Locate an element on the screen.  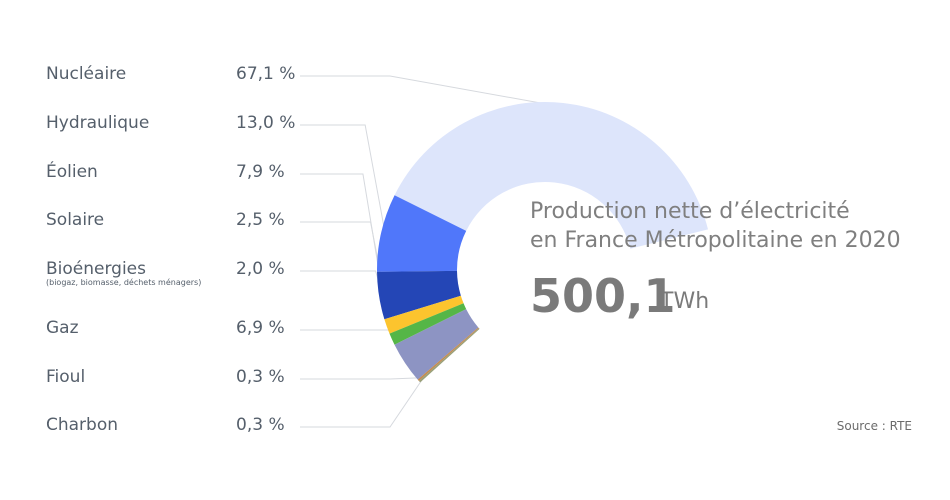
legend-name: Solaire is located at coordinates (75, 220).